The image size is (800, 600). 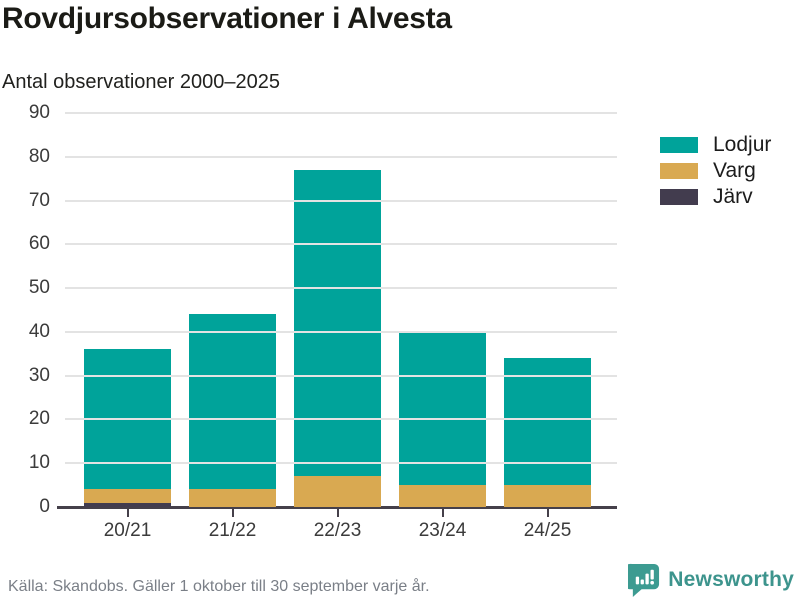 I want to click on x-axis-category-label: 23/24, so click(x=442, y=530).